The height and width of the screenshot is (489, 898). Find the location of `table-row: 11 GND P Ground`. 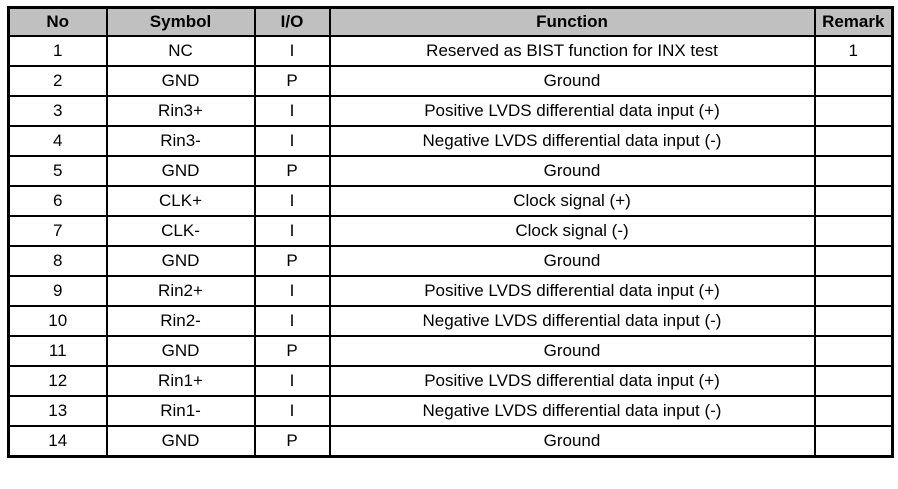

table-row: 11 GND P Ground is located at coordinates (450, 351).